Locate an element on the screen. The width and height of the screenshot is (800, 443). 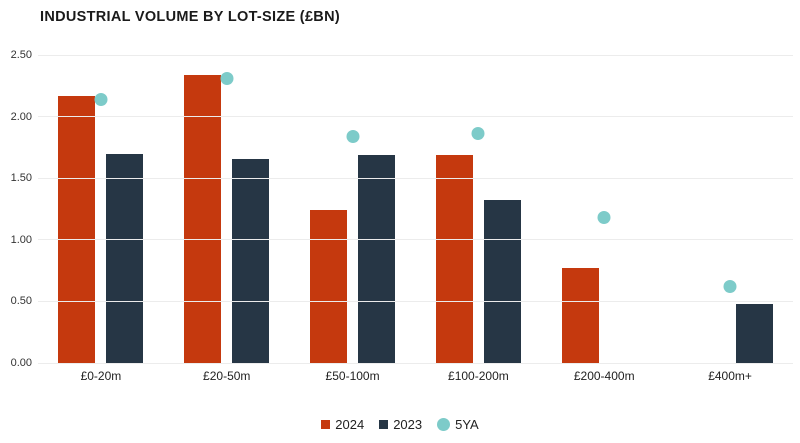
legend: 2024 2023 5YA is located at coordinates (400, 424).